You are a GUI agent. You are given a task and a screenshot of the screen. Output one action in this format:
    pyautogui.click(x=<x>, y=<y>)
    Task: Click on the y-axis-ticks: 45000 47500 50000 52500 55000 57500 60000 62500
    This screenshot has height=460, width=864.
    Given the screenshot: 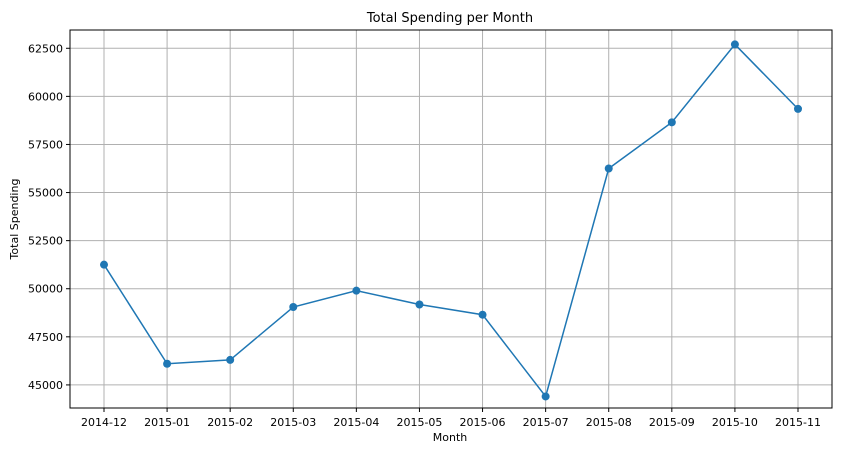 What is the action you would take?
    pyautogui.click(x=49, y=217)
    